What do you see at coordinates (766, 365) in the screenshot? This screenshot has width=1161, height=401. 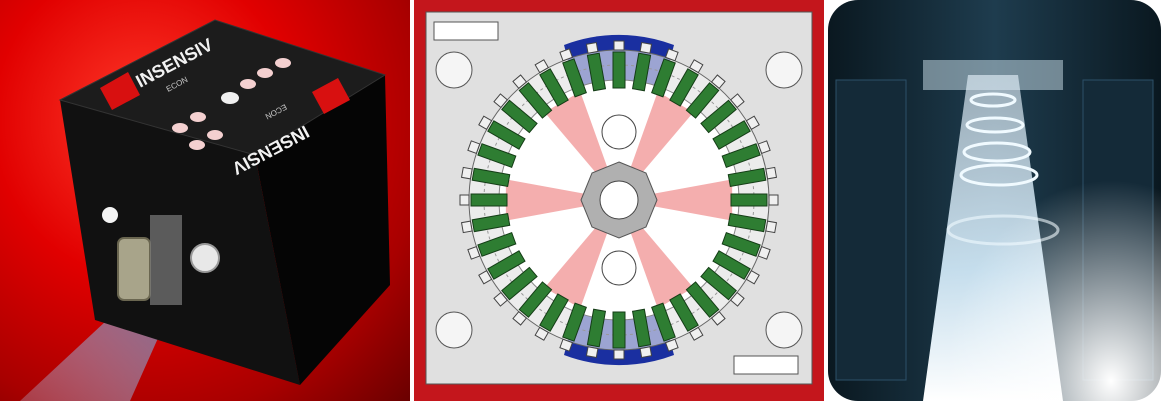 I see `bottom-right-label-plate` at bounding box center [766, 365].